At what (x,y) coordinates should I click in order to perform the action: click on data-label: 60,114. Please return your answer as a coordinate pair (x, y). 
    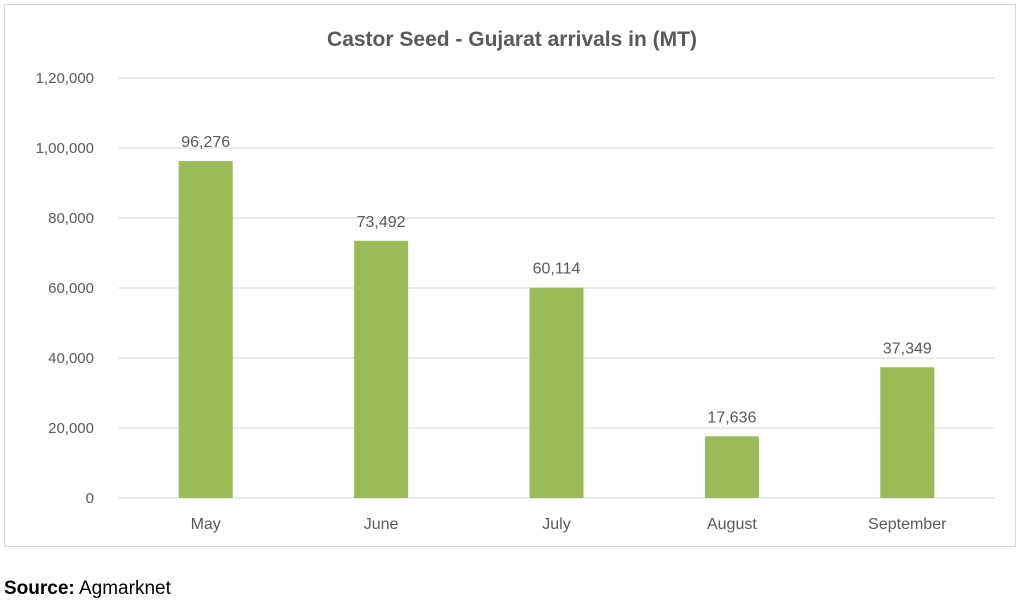
    Looking at the image, I should click on (557, 269).